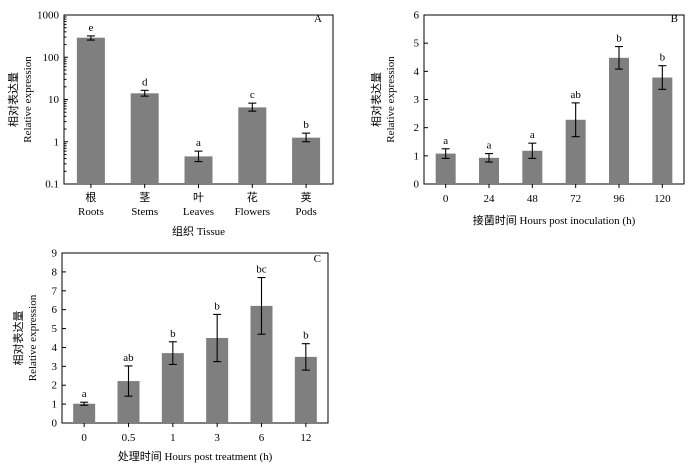 This screenshot has width=700, height=469. Describe the element at coordinates (533, 199) in the screenshot. I see `x-tick-label: 48` at that location.